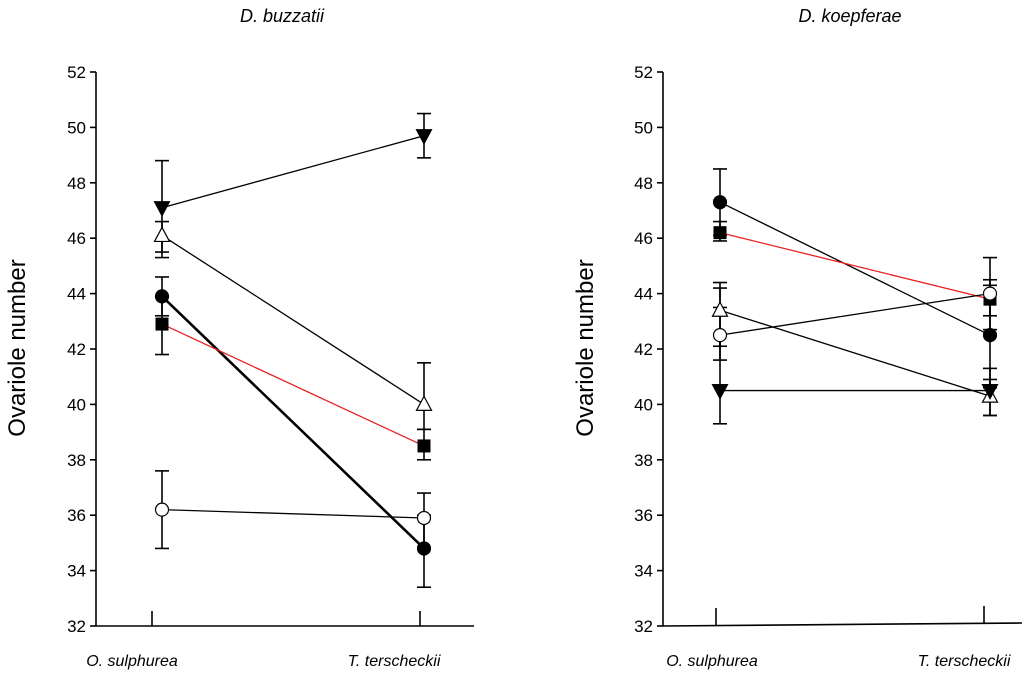 The height and width of the screenshot is (676, 1024). What do you see at coordinates (842, 624) in the screenshot?
I see `x-axis-line` at bounding box center [842, 624].